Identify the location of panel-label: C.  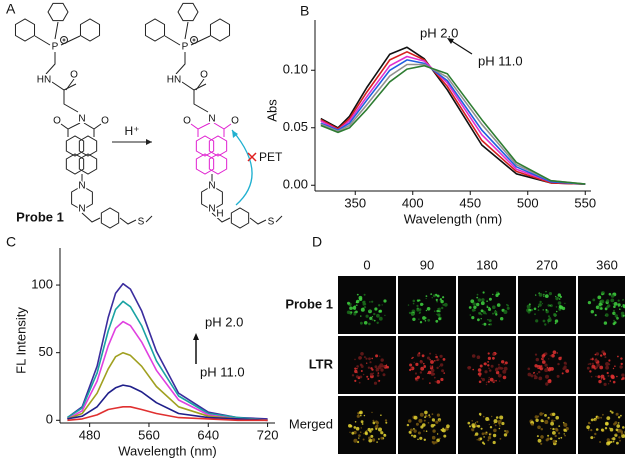
(11, 242).